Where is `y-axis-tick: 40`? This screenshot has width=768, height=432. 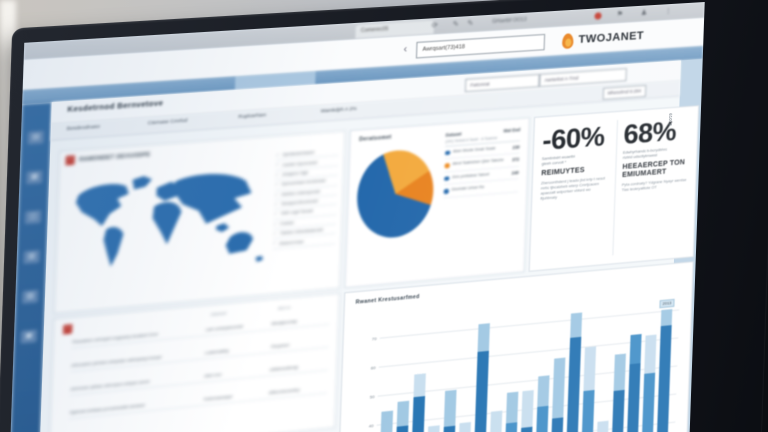 y-axis-tick: 40 is located at coordinates (371, 425).